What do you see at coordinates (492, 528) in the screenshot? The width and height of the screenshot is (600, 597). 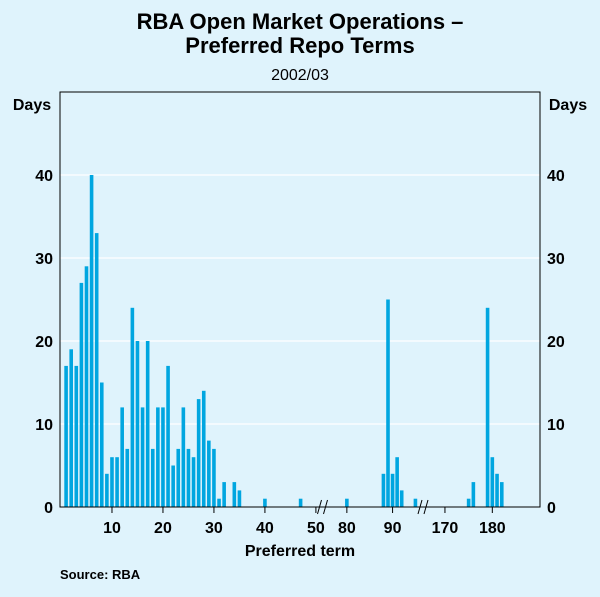 I see `x-tick-label: 180` at bounding box center [492, 528].